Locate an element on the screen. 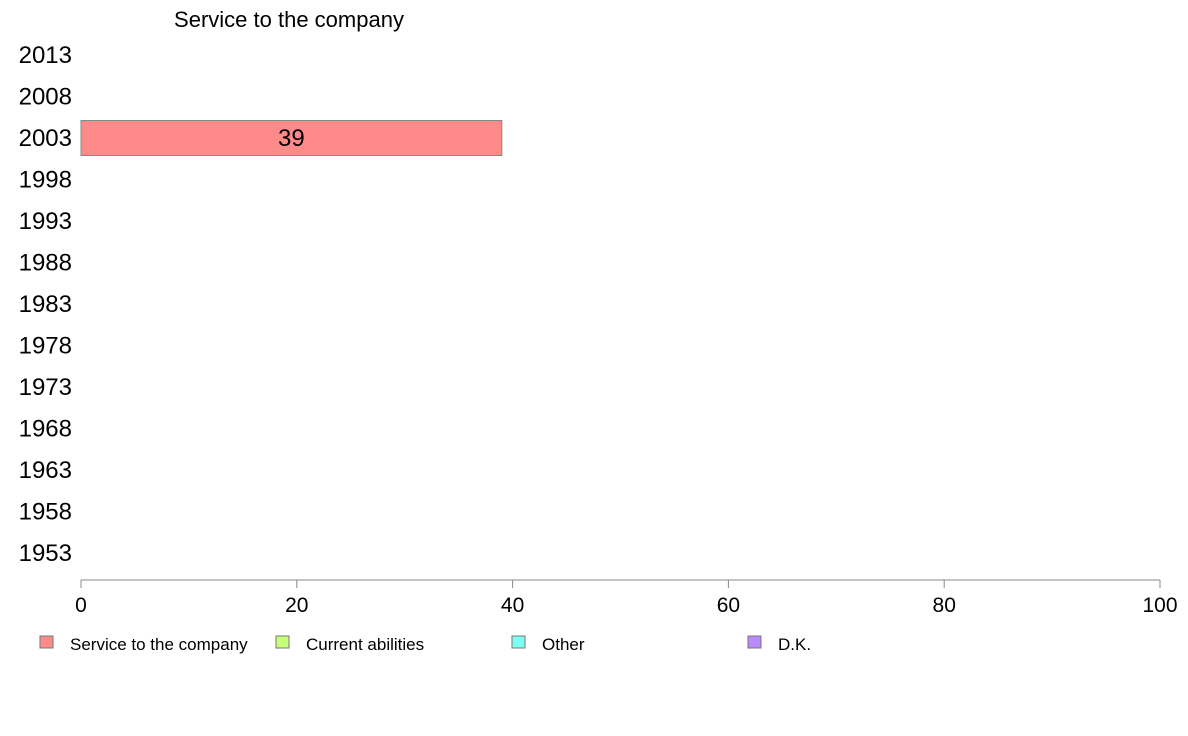 The width and height of the screenshot is (1188, 736). category-label-1958: 1958 is located at coordinates (45, 512).